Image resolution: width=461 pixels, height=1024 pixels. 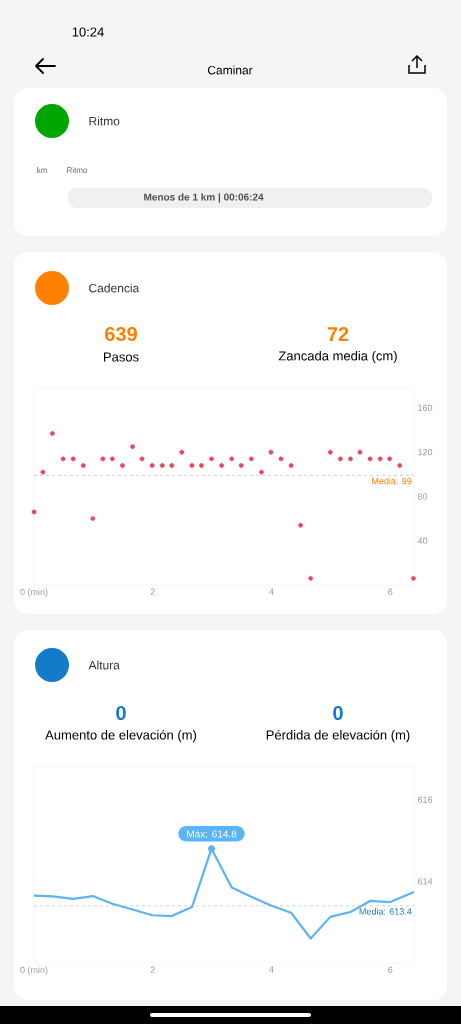 I want to click on text: km, so click(x=42, y=170).